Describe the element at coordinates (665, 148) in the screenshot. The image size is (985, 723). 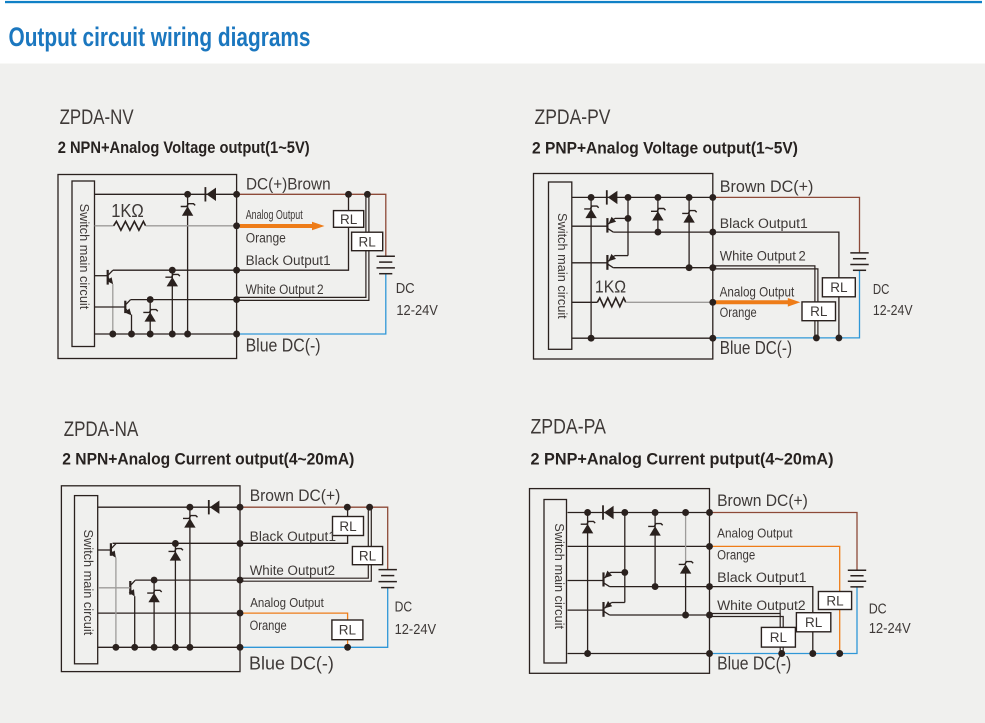
I see `svg-text:2 PNP+Analog Voltage output(1~: 2 PNP+Analog Voltage output(1~5V)` at that location.